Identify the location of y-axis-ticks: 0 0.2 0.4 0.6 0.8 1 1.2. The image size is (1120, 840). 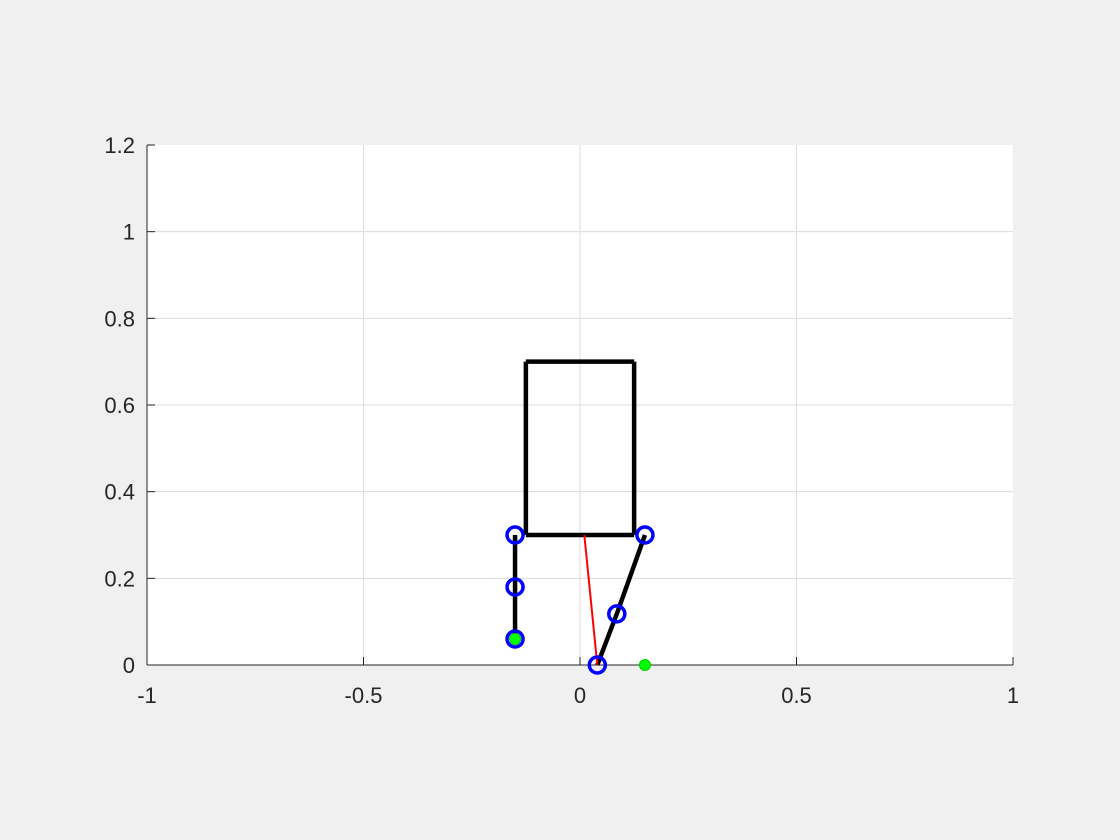
(129, 405).